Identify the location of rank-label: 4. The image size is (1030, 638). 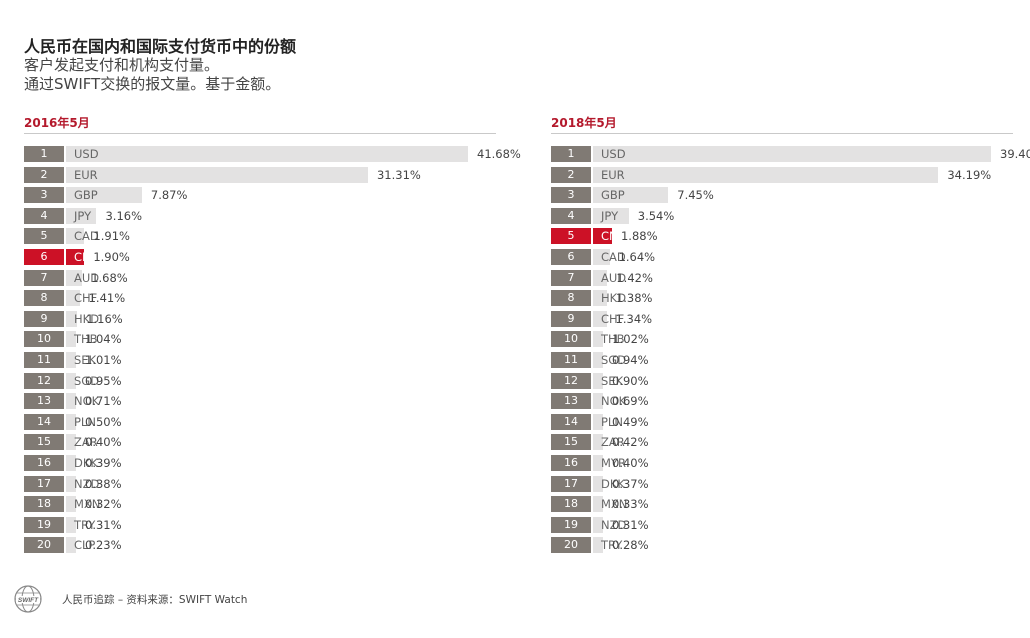
(571, 215).